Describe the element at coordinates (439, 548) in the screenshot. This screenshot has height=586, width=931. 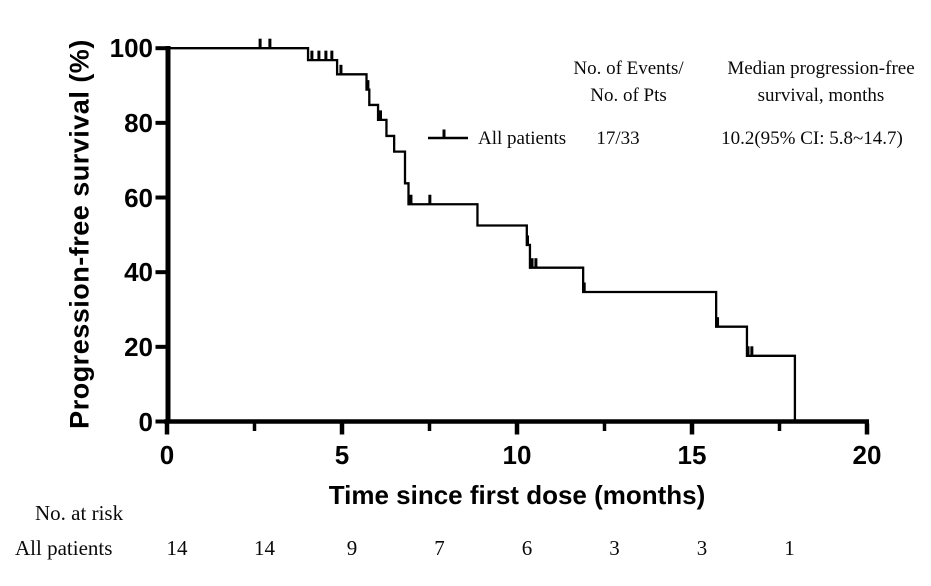
I see `risk-count: 7` at that location.